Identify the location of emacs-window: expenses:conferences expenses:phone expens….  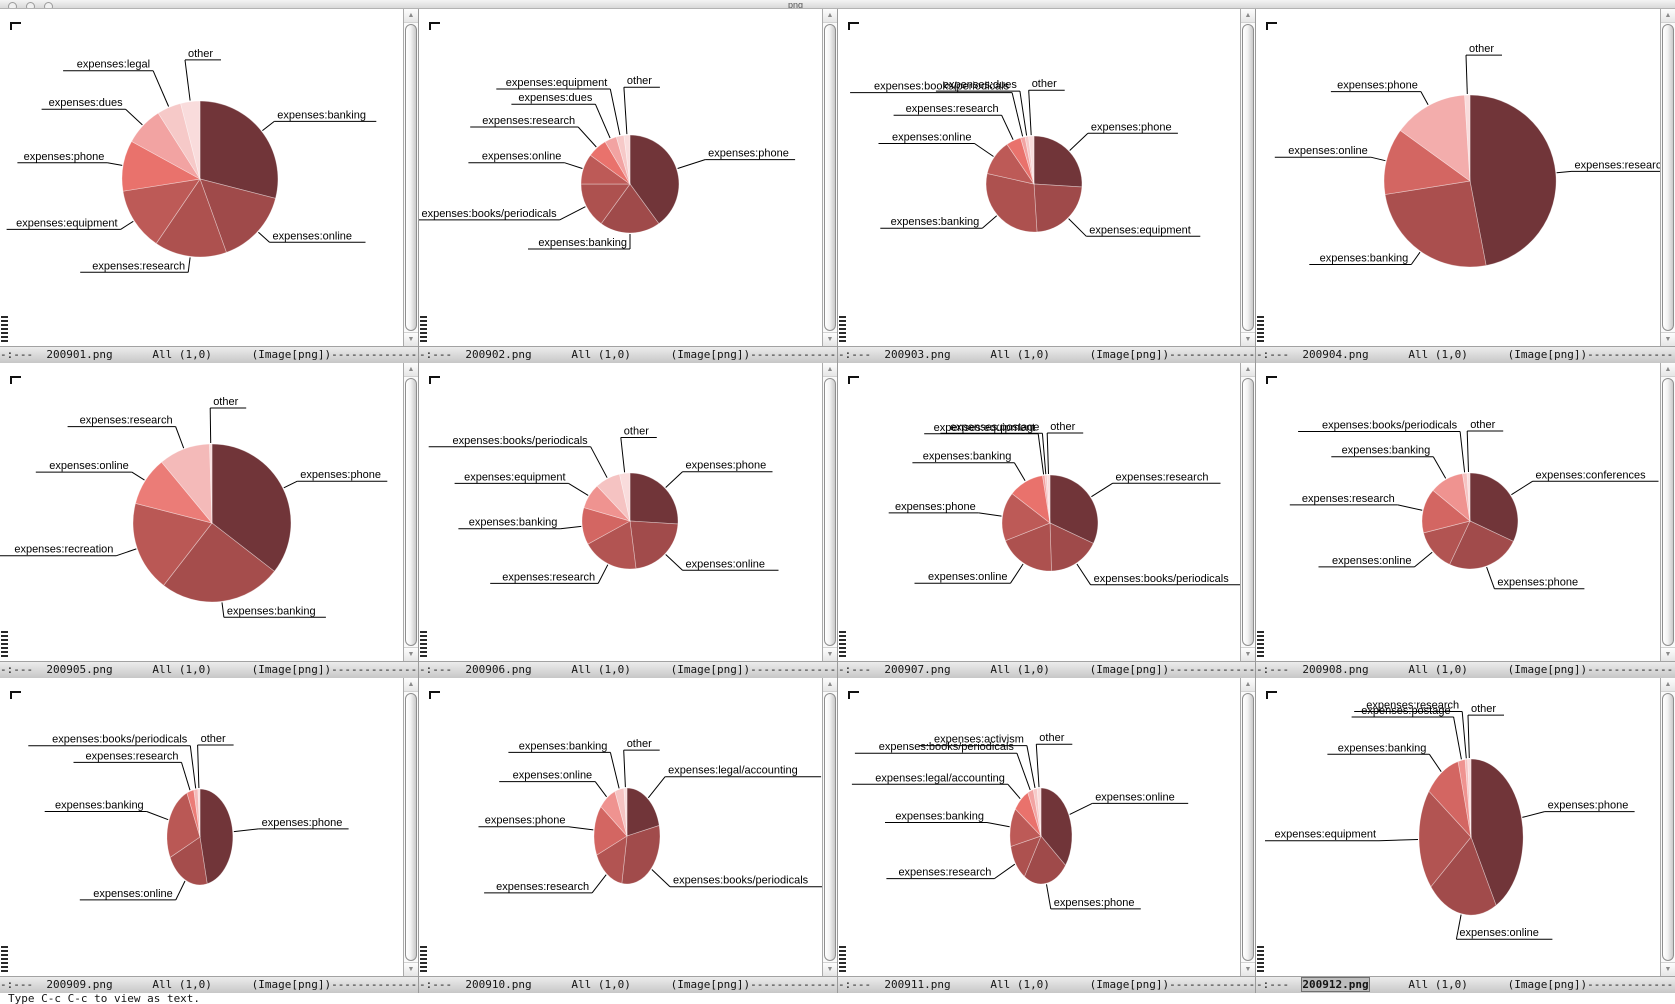
(1465, 520).